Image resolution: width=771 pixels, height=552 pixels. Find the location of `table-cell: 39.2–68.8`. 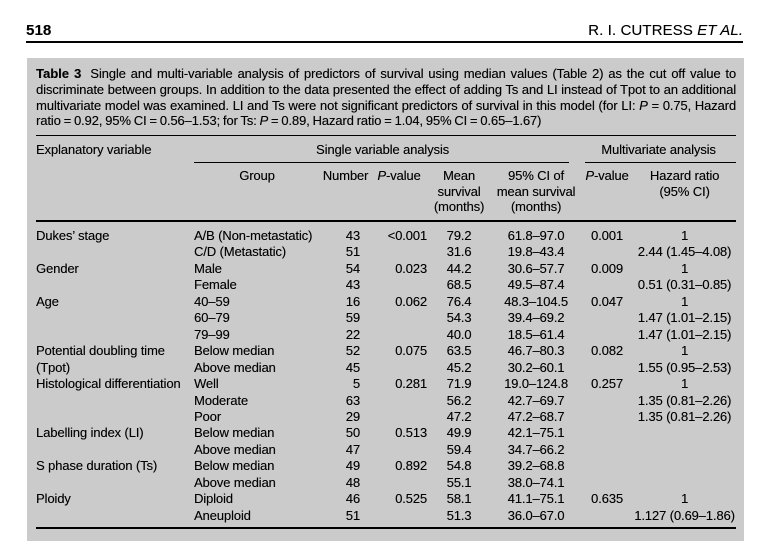

table-cell: 39.2–68.8 is located at coordinates (536, 466).